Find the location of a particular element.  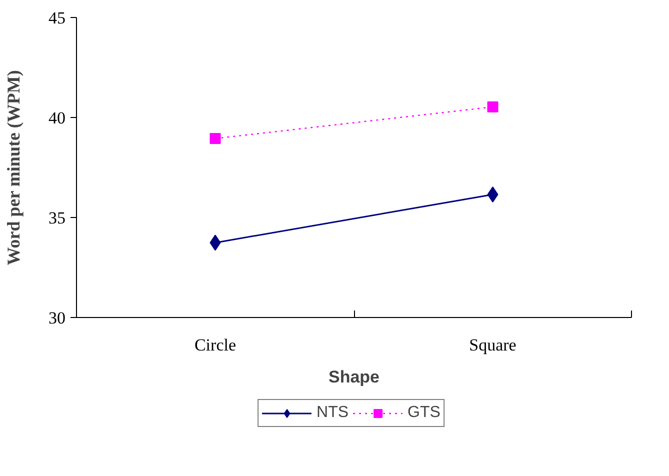

y-tick-label: 45 is located at coordinates (57, 18).